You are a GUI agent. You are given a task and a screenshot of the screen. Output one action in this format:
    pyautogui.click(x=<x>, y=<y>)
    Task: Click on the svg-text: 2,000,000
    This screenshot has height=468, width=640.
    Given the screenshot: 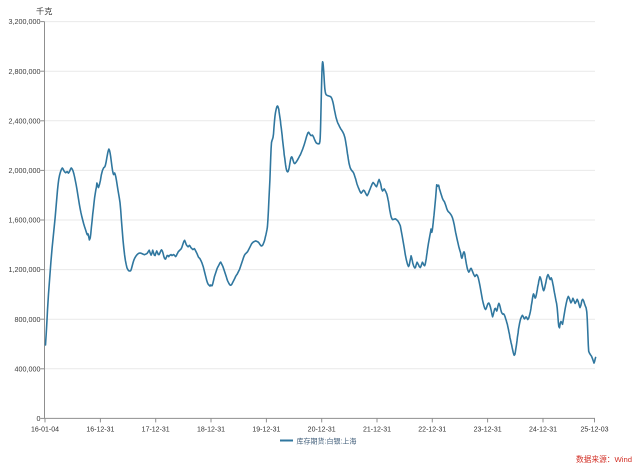 What is the action you would take?
    pyautogui.click(x=25, y=170)
    